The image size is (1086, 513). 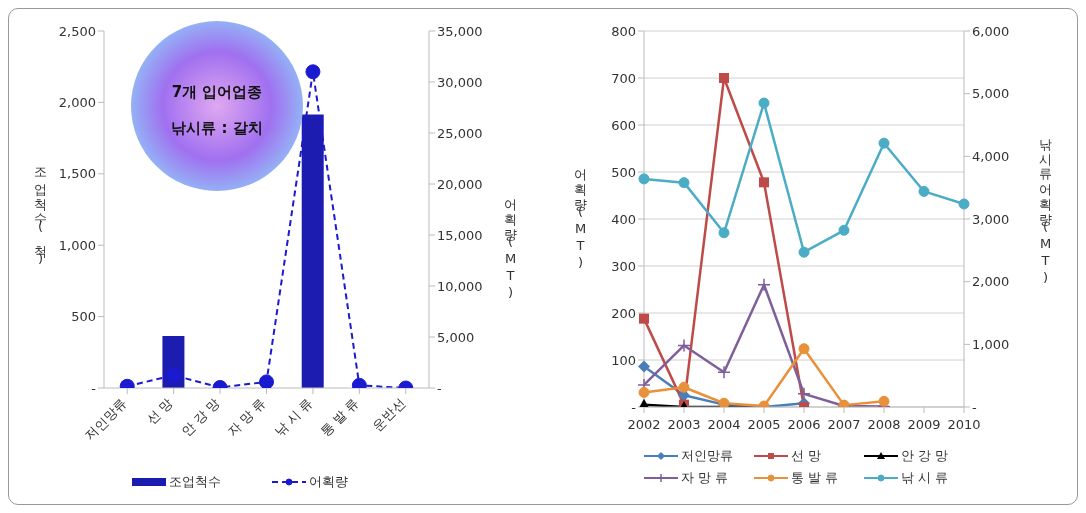 What do you see at coordinates (924, 424) in the screenshot?
I see `x-tick-label: 2009` at bounding box center [924, 424].